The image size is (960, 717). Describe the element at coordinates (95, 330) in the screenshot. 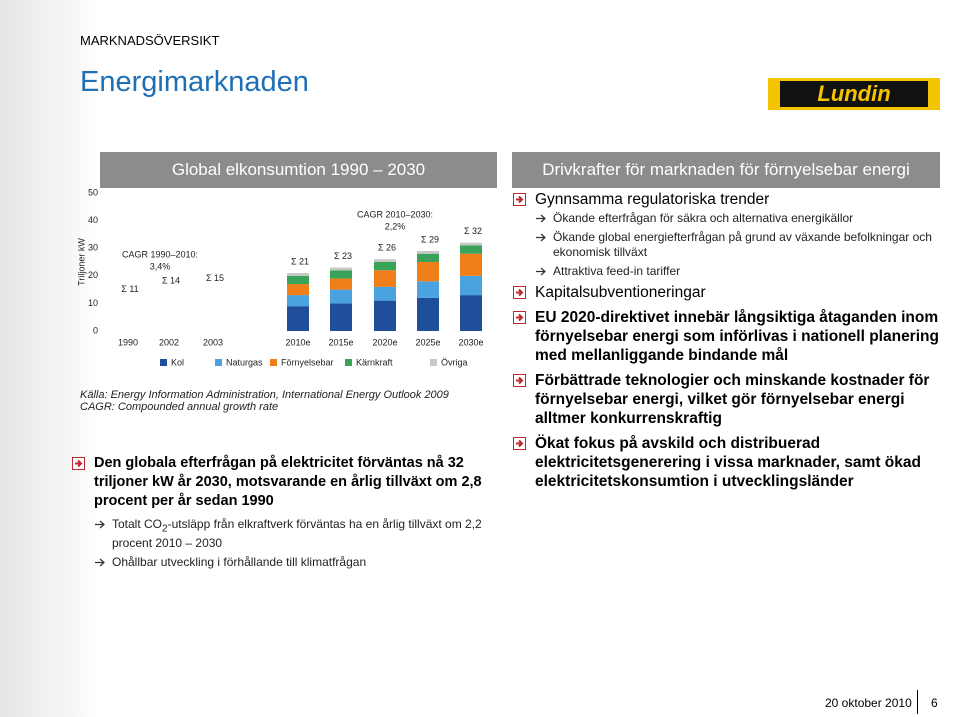

I see `y-tick-label: 0` at that location.